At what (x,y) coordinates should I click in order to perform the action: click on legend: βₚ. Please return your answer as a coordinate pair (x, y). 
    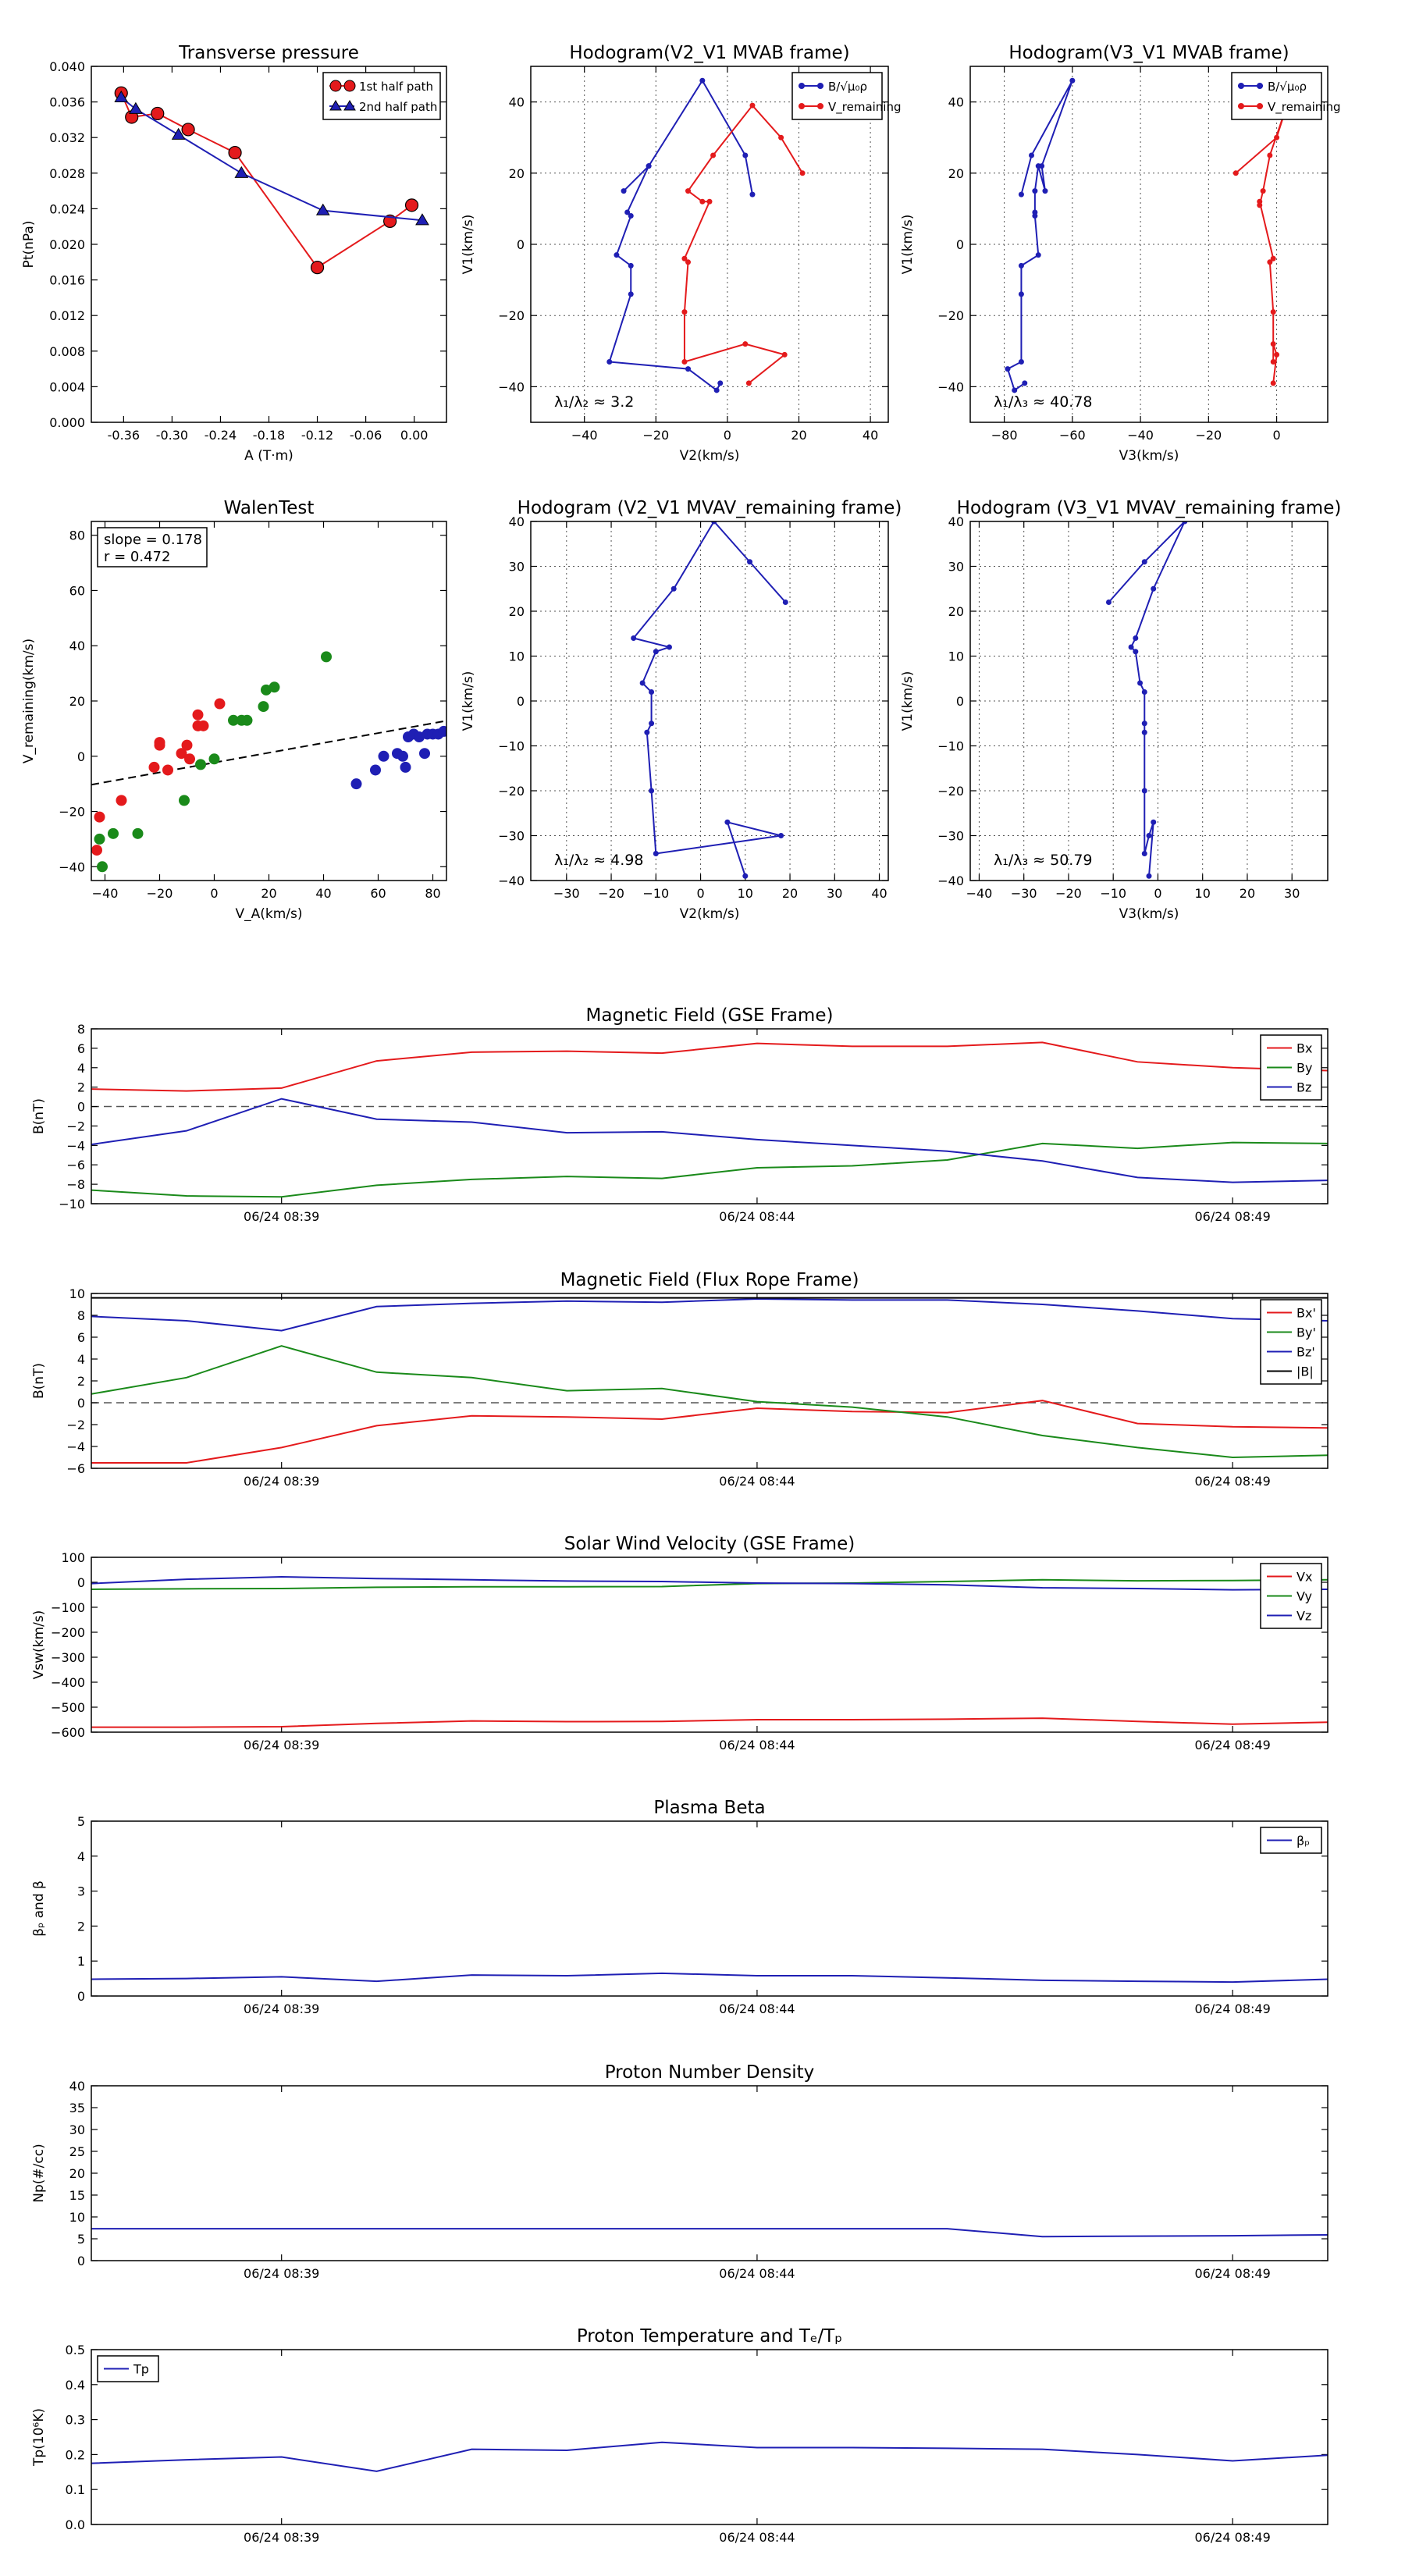
    Looking at the image, I should click on (1291, 1840).